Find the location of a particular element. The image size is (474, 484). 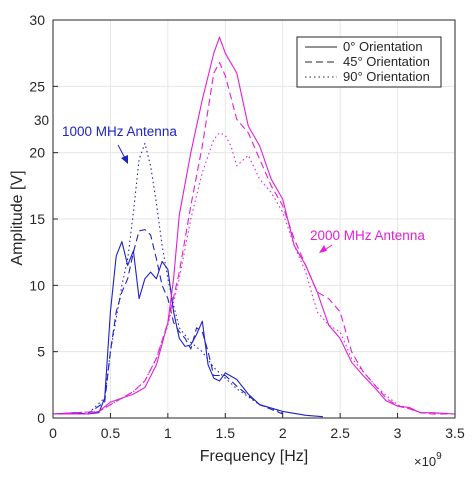

legend-label-45: 45° Orientation is located at coordinates (386, 61).